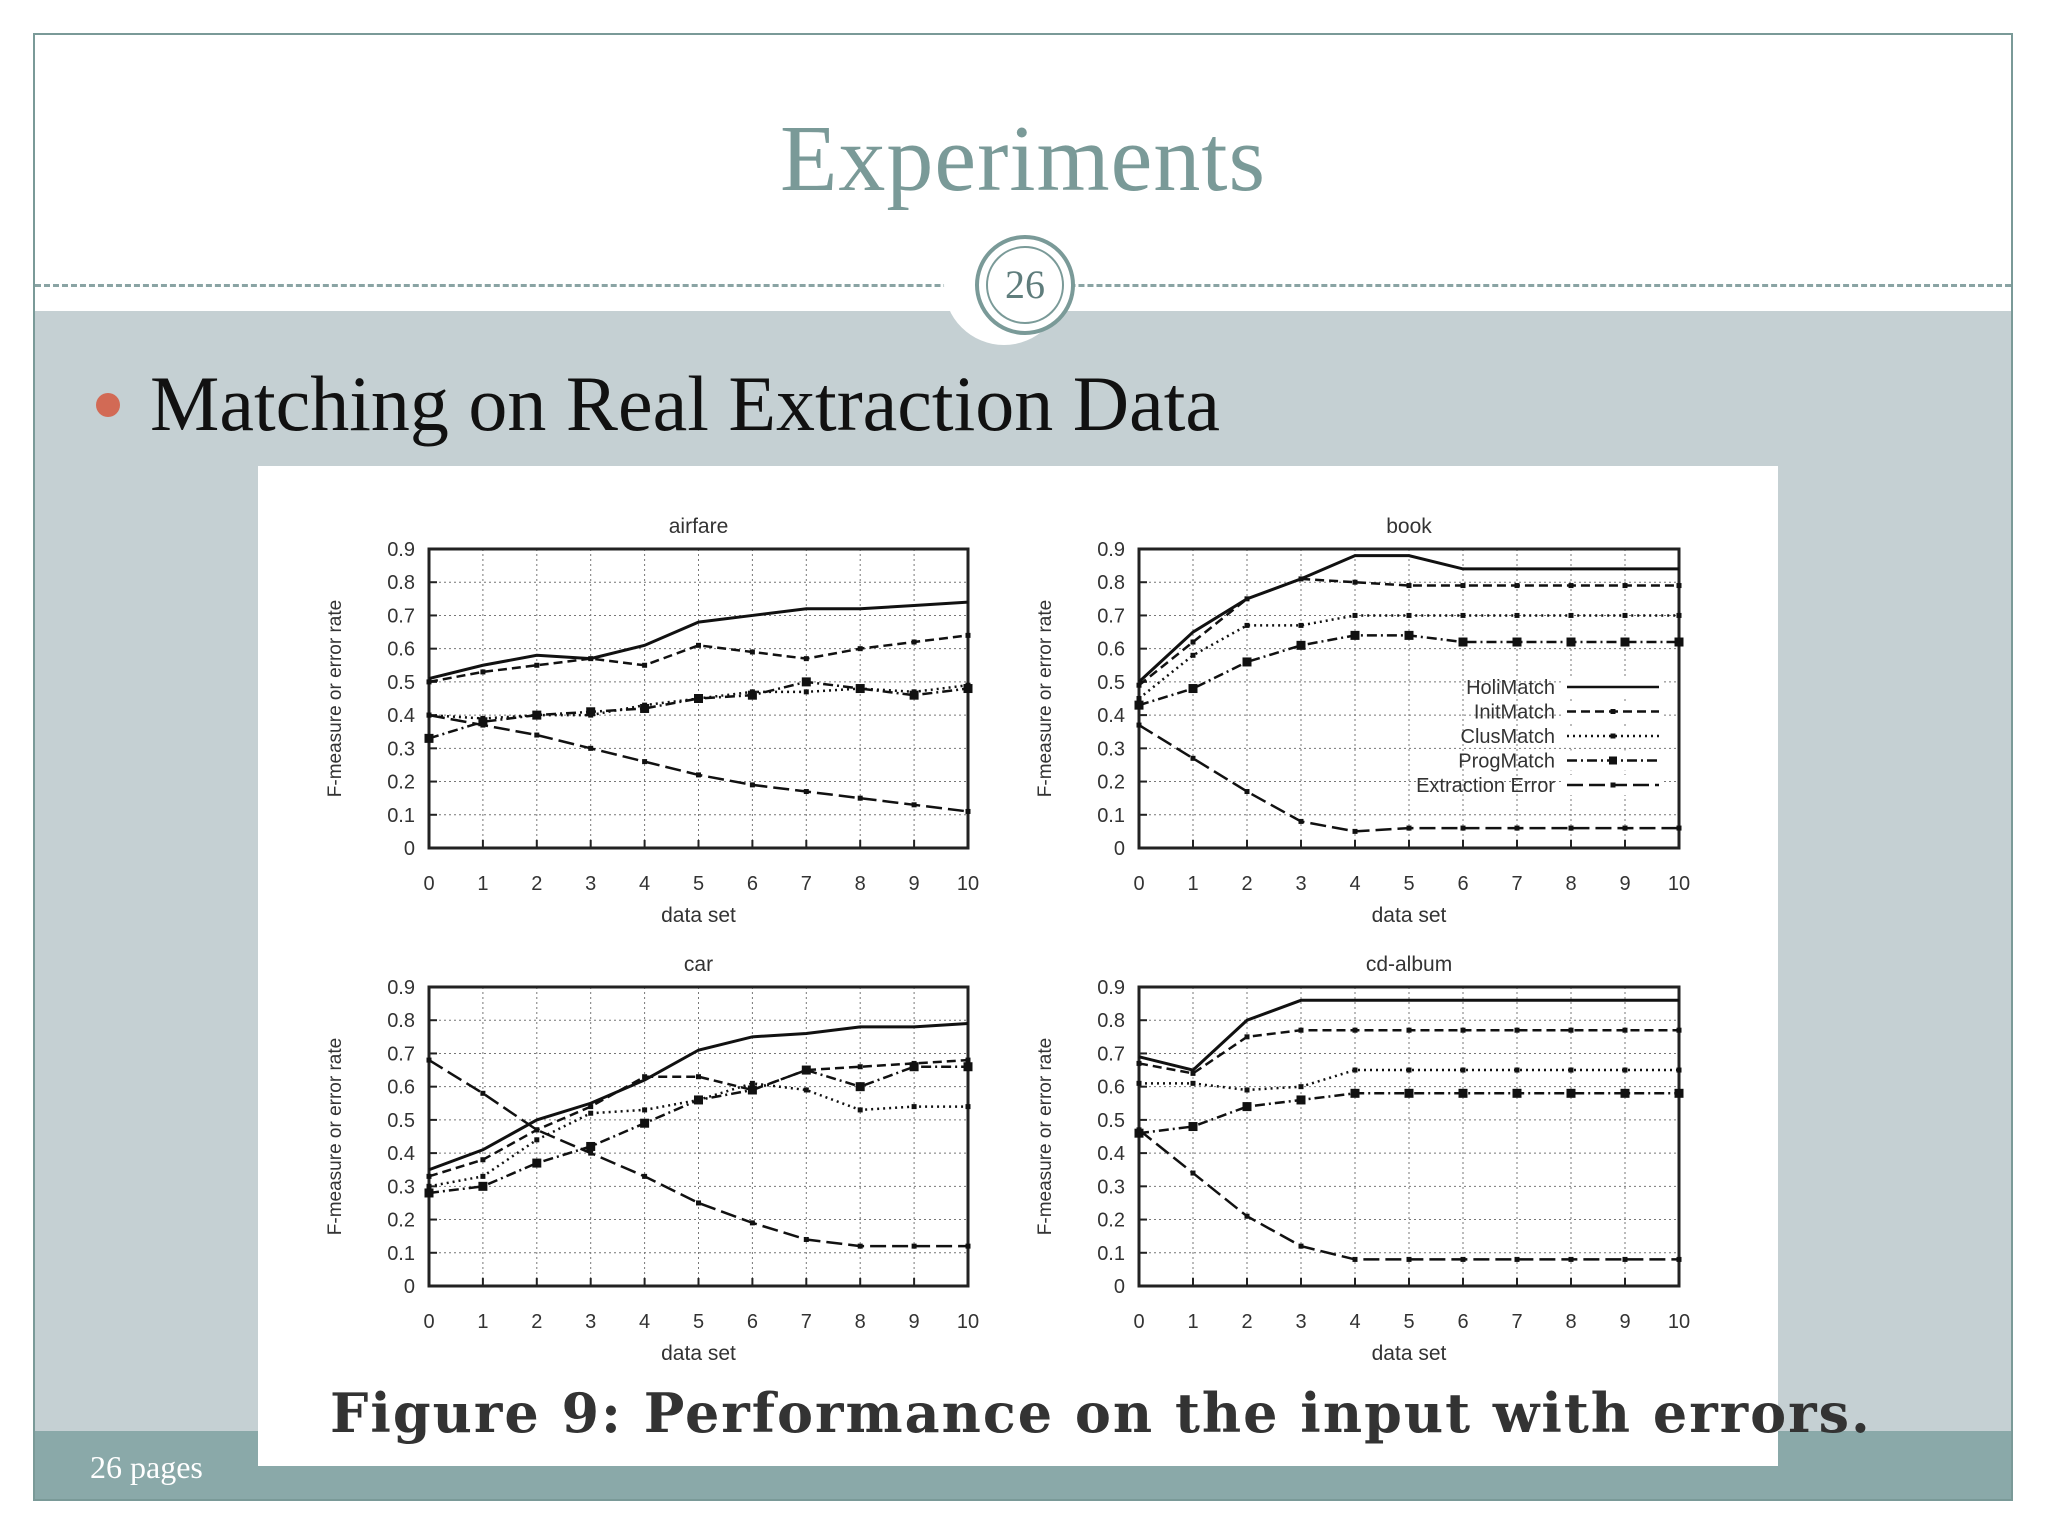 The image size is (2048, 1536). Describe the element at coordinates (698, 884) in the screenshot. I see `x-tick-label: 5` at that location.